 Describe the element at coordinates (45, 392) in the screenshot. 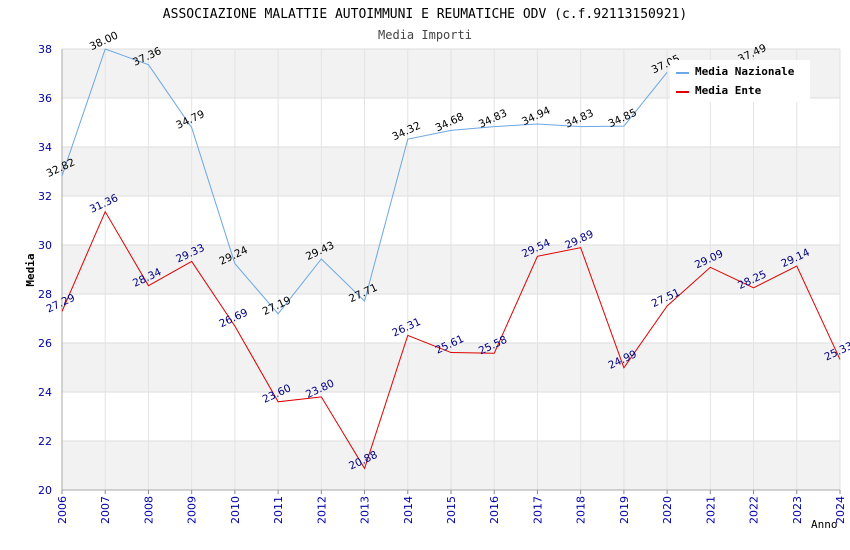

I see `y-tick-label: 24` at that location.